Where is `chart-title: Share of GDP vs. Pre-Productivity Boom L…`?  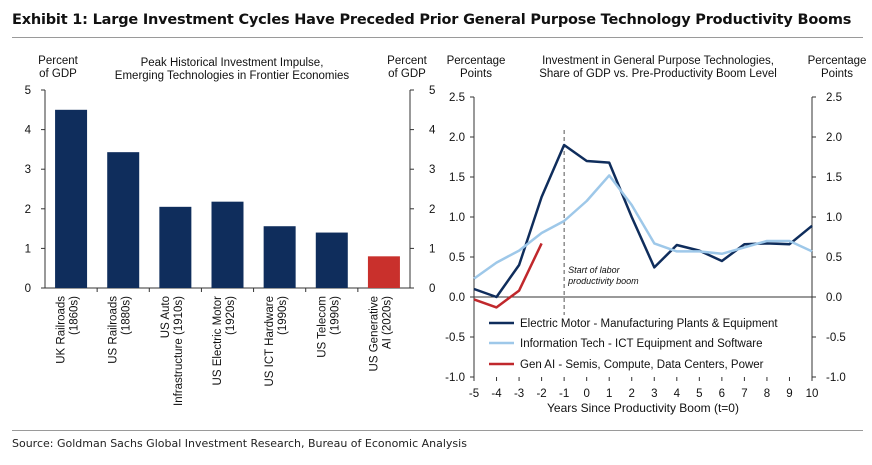 chart-title: Share of GDP vs. Pre-Productivity Boom L… is located at coordinates (658, 74).